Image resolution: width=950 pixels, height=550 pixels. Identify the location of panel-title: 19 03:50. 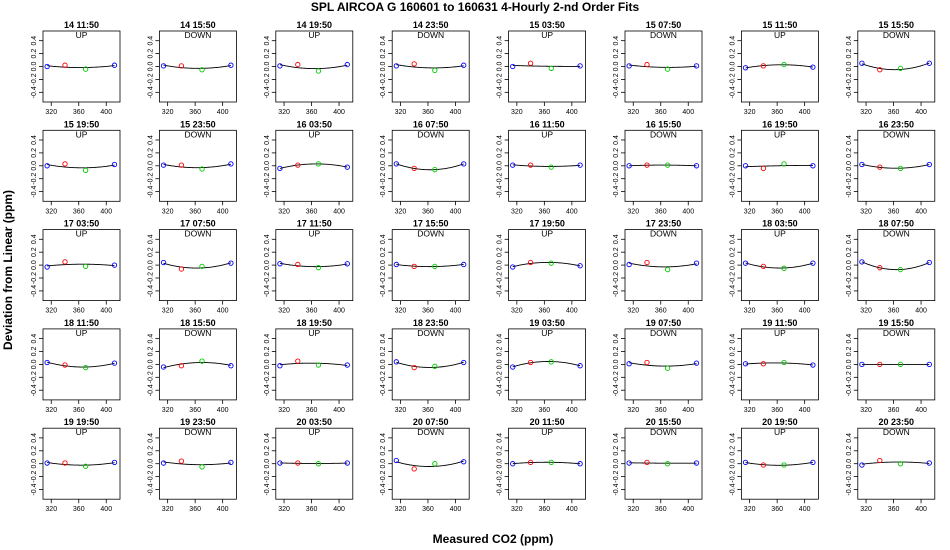
(547, 323).